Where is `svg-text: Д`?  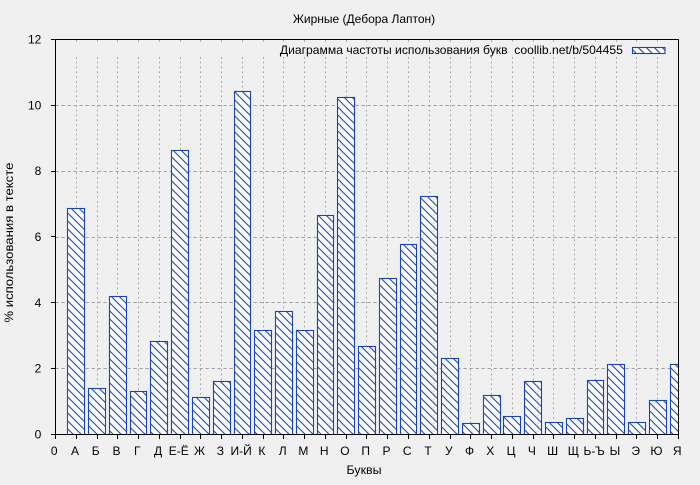
svg-text: Д is located at coordinates (158, 451).